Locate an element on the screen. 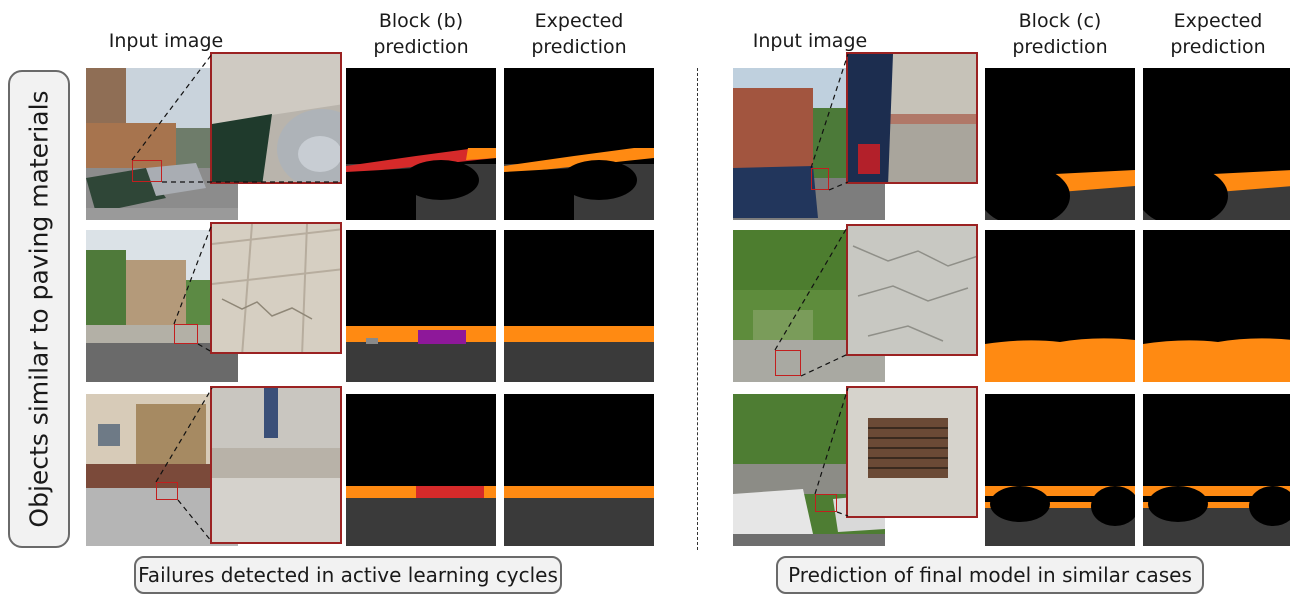 Image resolution: width=1290 pixels, height=596 pixels. left-header-input-text: Input image is located at coordinates (166, 41).